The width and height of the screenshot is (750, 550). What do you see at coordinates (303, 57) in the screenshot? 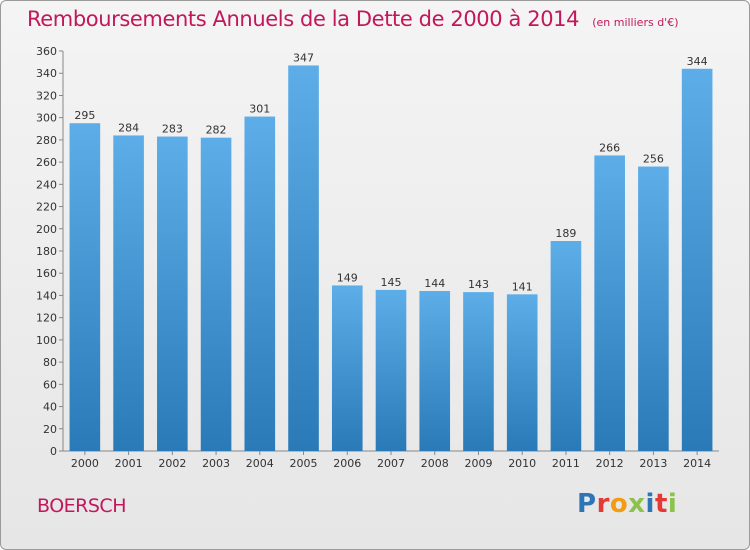
I see `bar-value-label: 347` at bounding box center [303, 57].